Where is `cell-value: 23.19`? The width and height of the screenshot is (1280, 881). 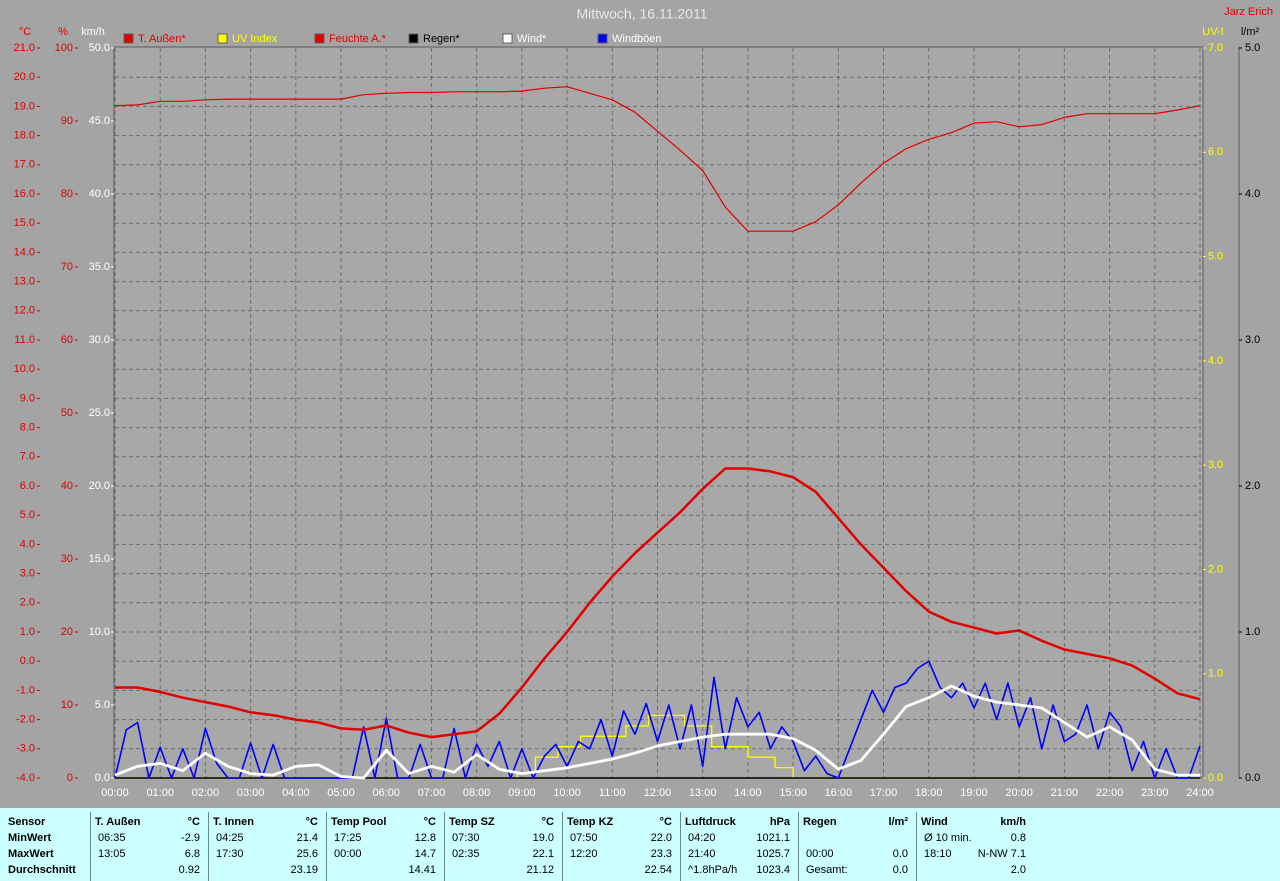
cell-value: 23.19 is located at coordinates (304, 870).